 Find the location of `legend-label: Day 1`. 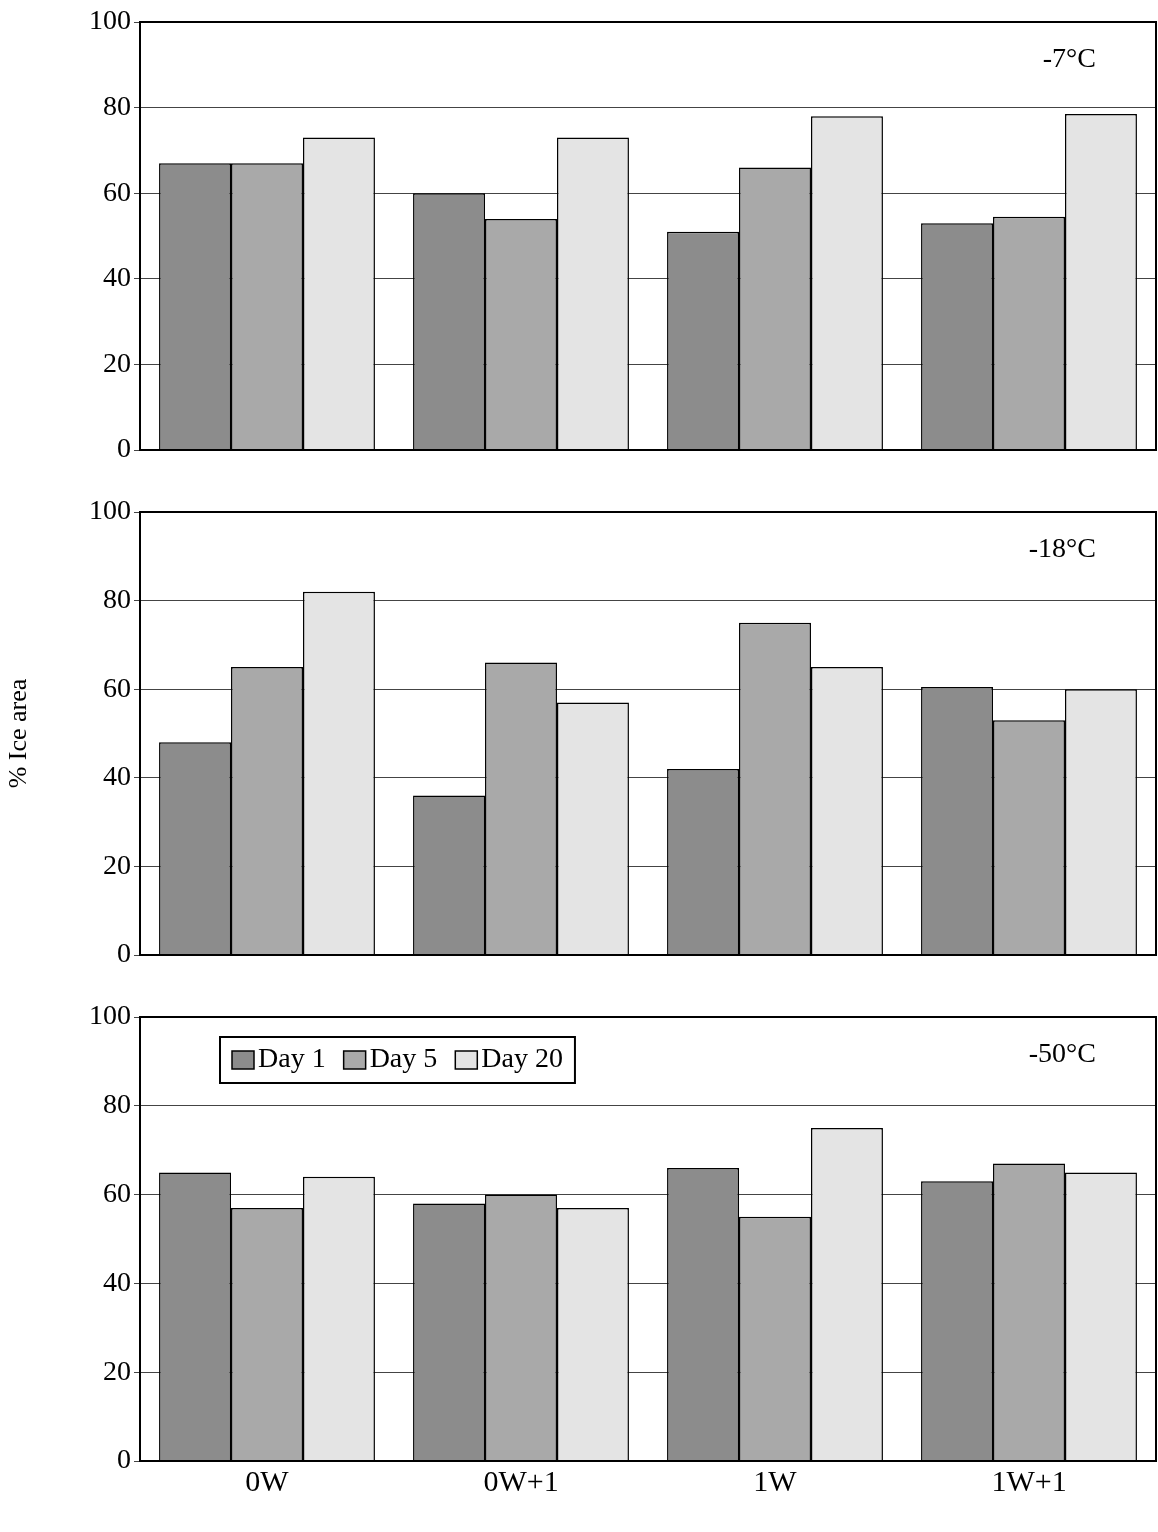

legend-label: Day 1 is located at coordinates (292, 1058).